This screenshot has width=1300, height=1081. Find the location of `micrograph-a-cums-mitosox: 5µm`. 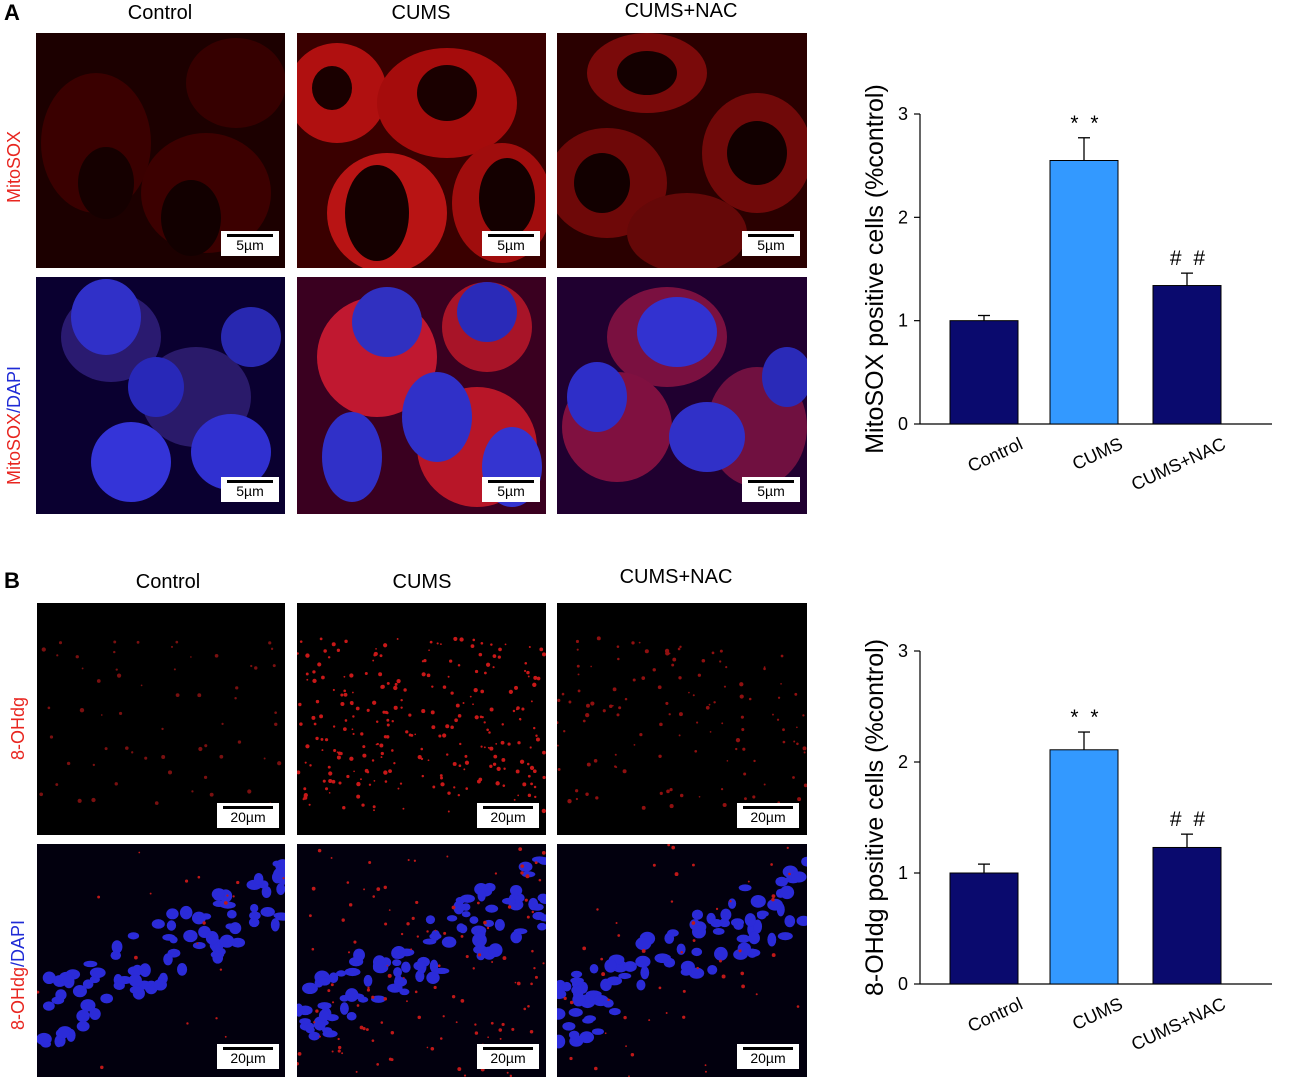

micrograph-a-cums-mitosox: 5µm is located at coordinates (421, 150).